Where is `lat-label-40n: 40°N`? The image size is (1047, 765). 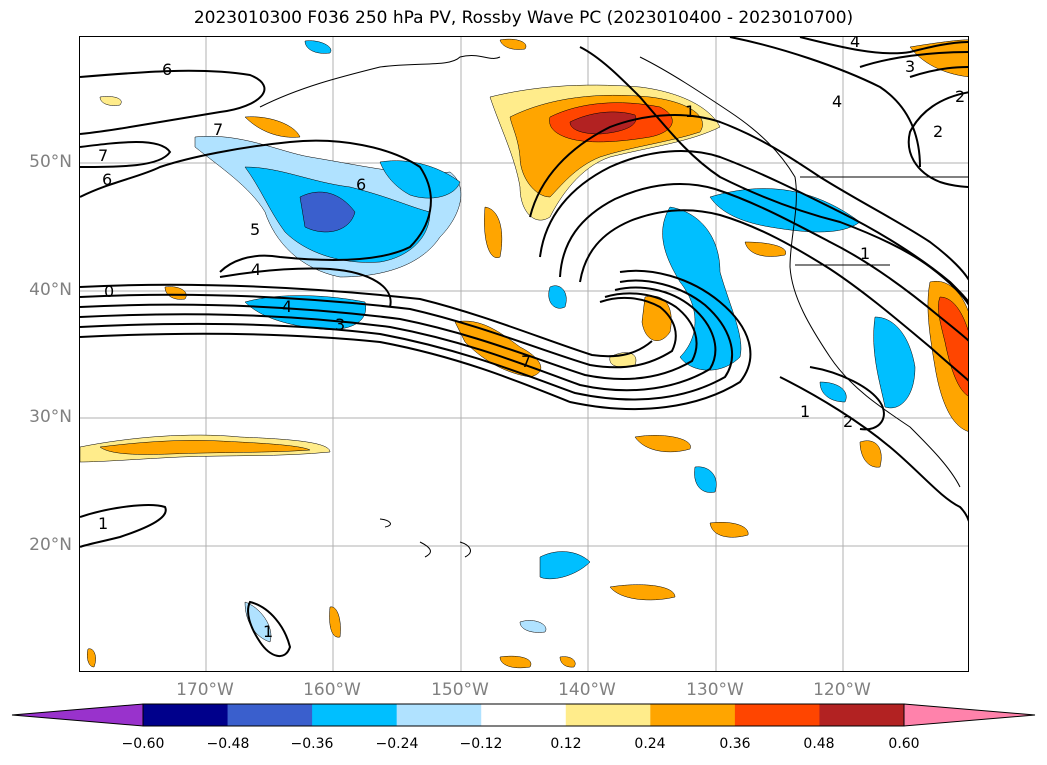 lat-label-40n: 40°N is located at coordinates (50, 290).